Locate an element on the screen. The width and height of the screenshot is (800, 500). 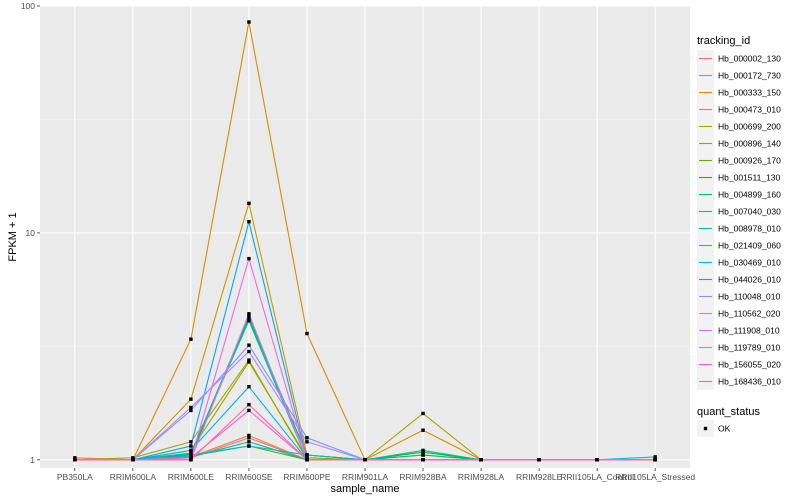
y-tick-label: 100 is located at coordinates (28, 6).